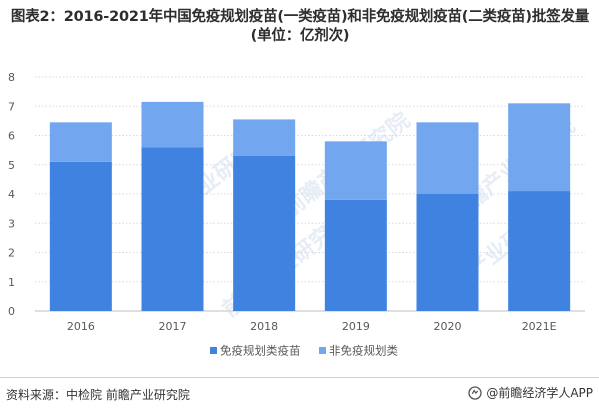 This screenshot has width=599, height=414. What do you see at coordinates (80, 236) in the screenshot?
I see `bar-segment-immunization-plan-2016` at bounding box center [80, 236].